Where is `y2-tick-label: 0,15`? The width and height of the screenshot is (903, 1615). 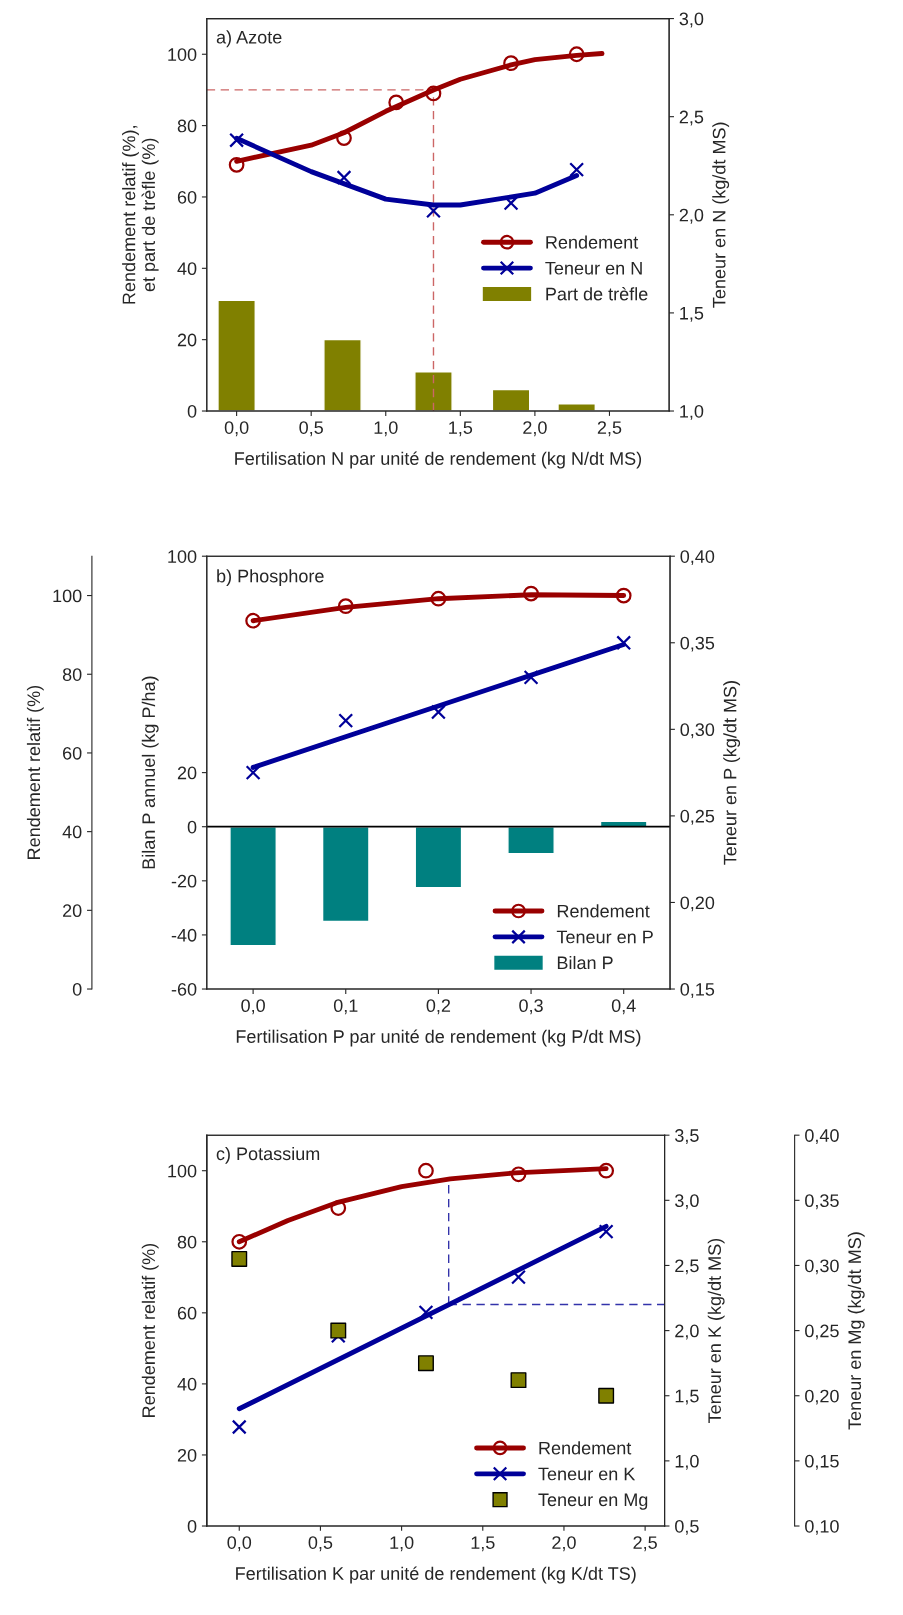 y2-tick-label: 0,15 is located at coordinates (697, 990).